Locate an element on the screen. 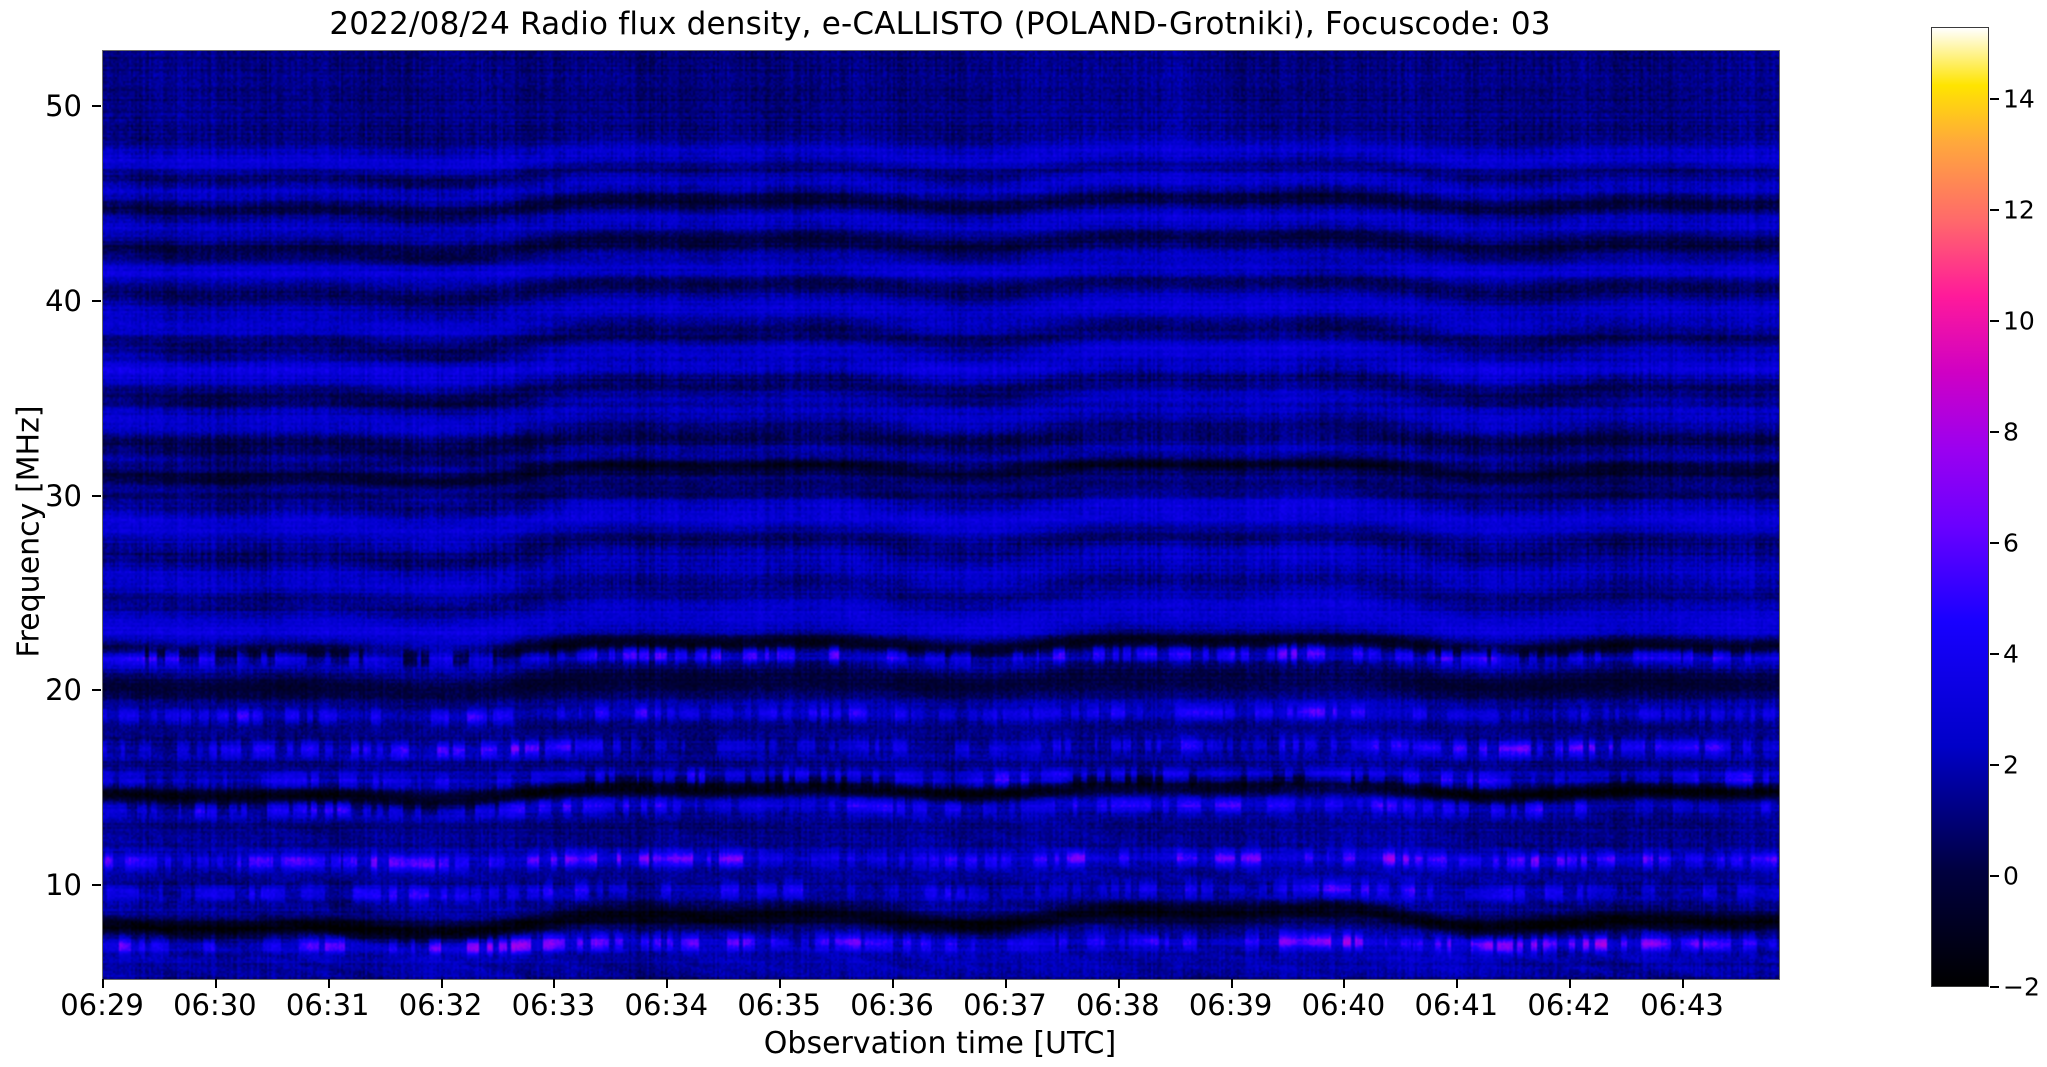 The height and width of the screenshot is (1067, 2047). y-axis-label: Frequency [MHz] is located at coordinates (29, 531).